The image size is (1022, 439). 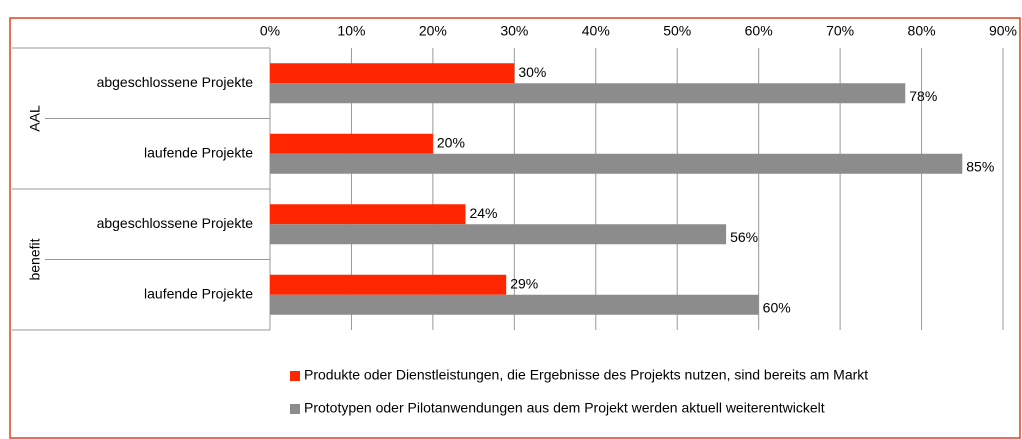 What do you see at coordinates (532, 72) in the screenshot?
I see `data-label: 30%` at bounding box center [532, 72].